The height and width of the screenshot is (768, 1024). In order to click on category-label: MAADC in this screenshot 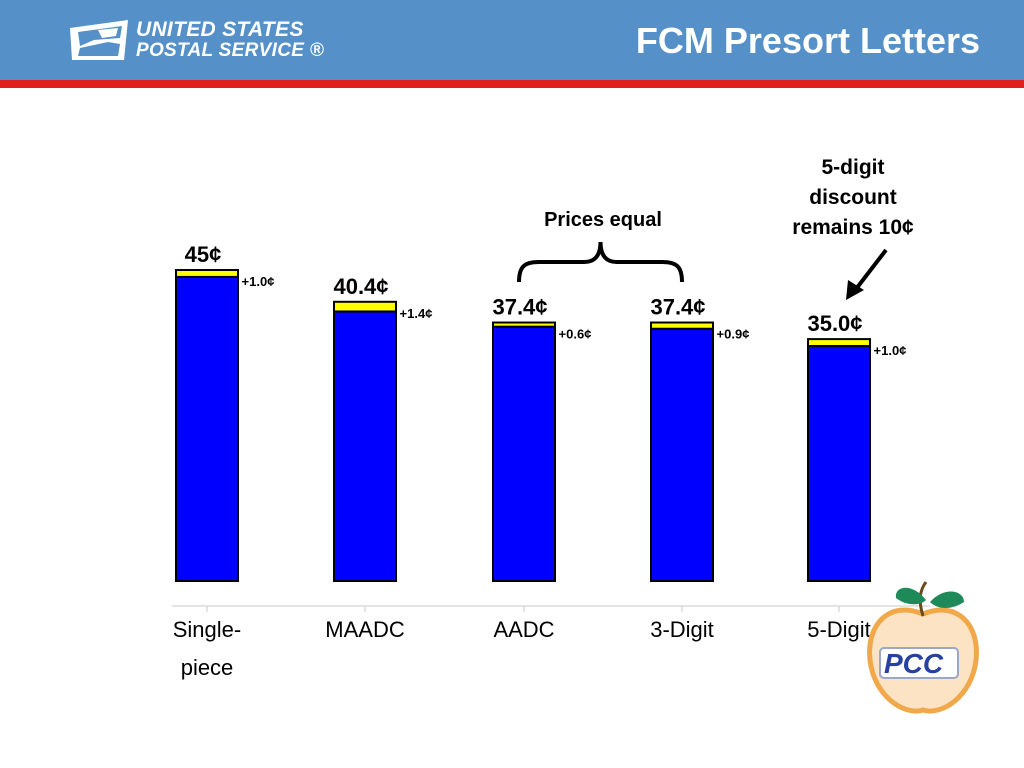, I will do `click(365, 629)`.